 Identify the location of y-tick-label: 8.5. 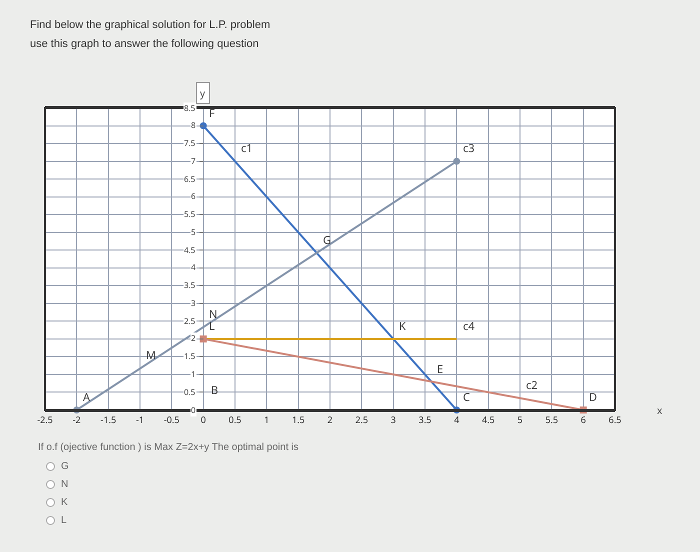
(190, 108).